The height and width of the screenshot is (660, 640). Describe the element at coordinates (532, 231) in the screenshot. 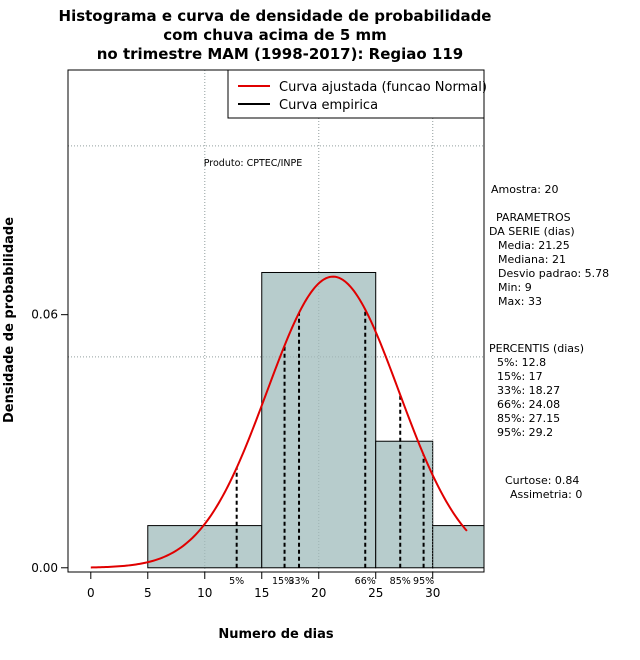

I see `parameters-title-2: DA SERIE (dias)` at that location.